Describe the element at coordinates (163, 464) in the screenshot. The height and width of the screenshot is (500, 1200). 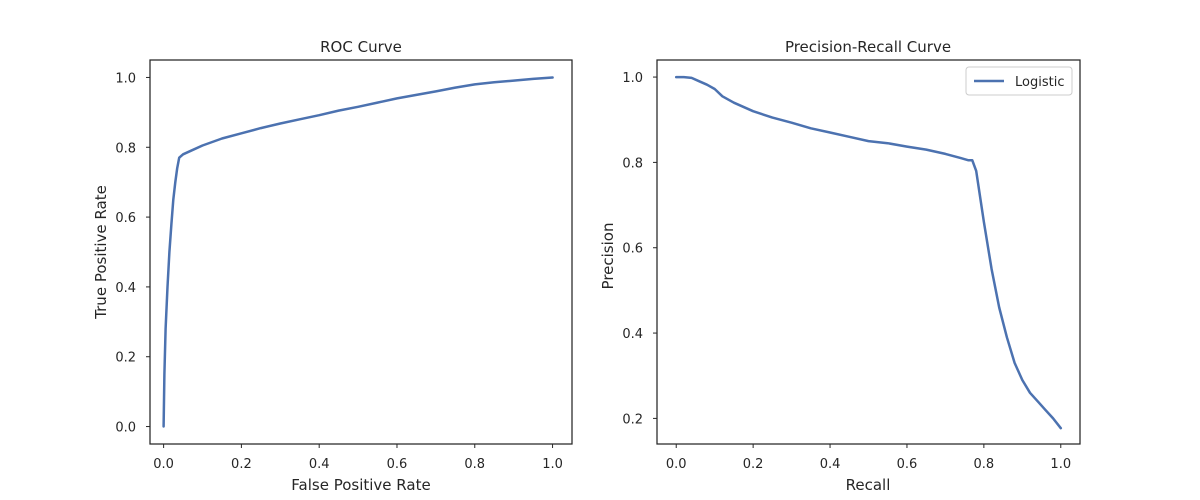
I see `roc-x-tick-label: 0.0` at that location.